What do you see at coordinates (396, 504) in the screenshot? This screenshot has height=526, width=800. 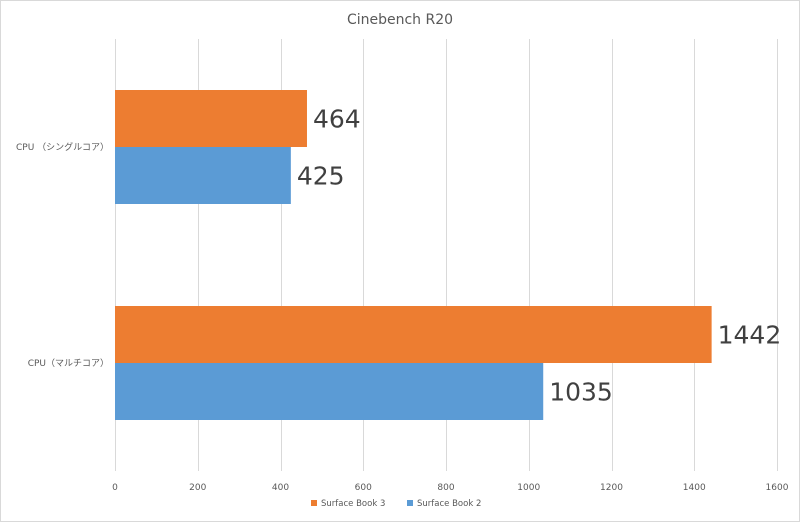 I see `legend: Surface Book 3 Surface Book 2` at bounding box center [396, 504].